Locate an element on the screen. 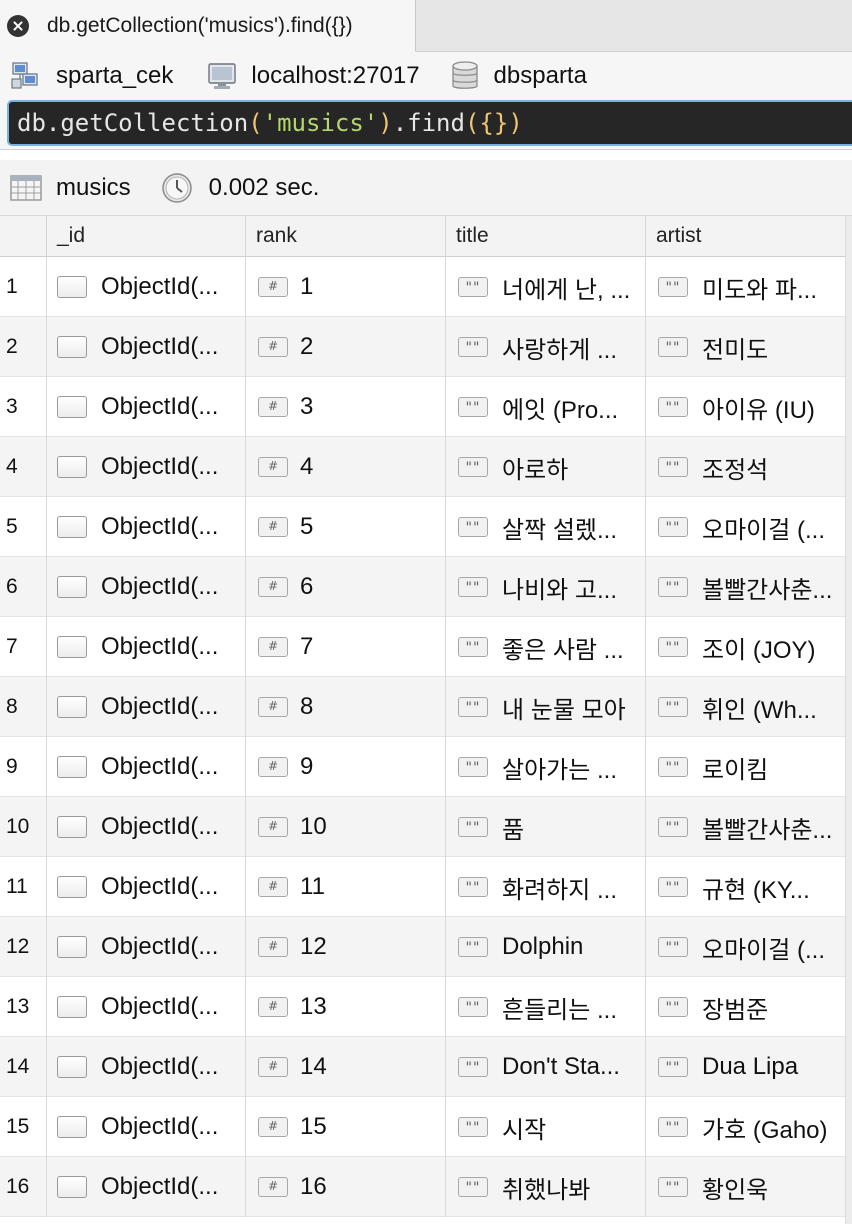 This screenshot has width=852, height=1224. cell-rank: #1 is located at coordinates (345, 287).